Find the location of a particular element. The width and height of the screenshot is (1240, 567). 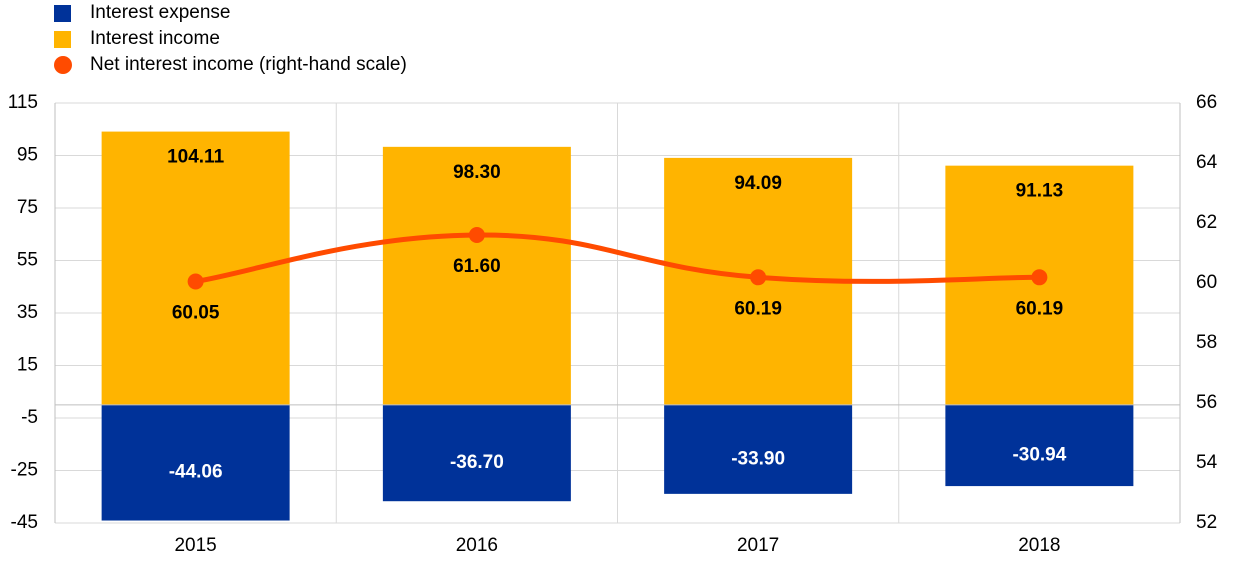

right-tick-label-0: 66 is located at coordinates (1206, 102).